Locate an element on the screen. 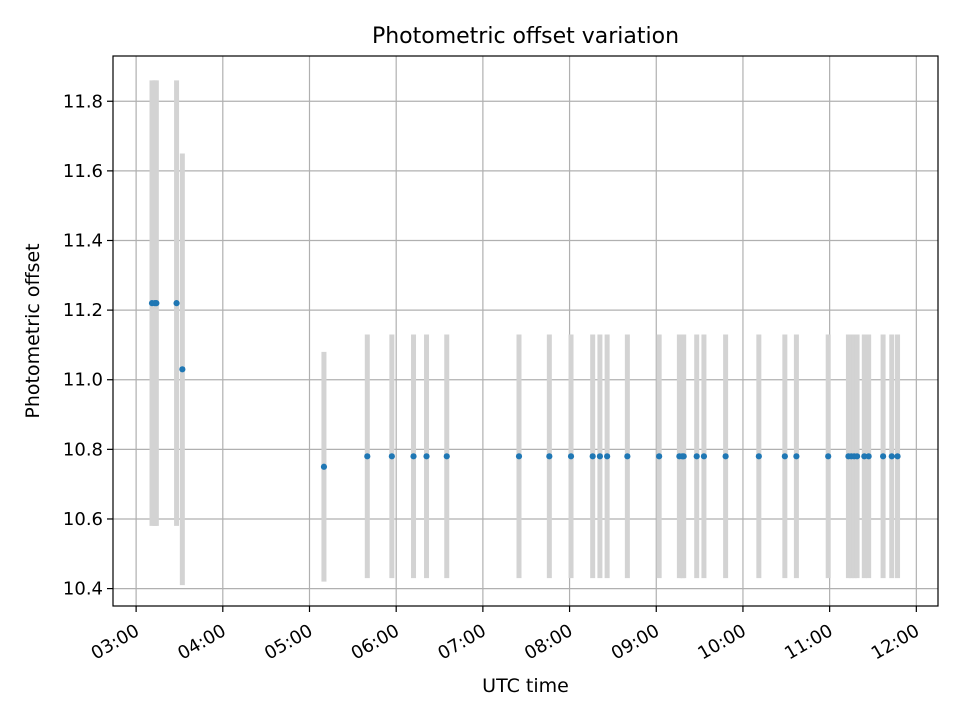 This screenshot has height=724, width=960. y-tick-label: 11.8 is located at coordinates (83, 101).